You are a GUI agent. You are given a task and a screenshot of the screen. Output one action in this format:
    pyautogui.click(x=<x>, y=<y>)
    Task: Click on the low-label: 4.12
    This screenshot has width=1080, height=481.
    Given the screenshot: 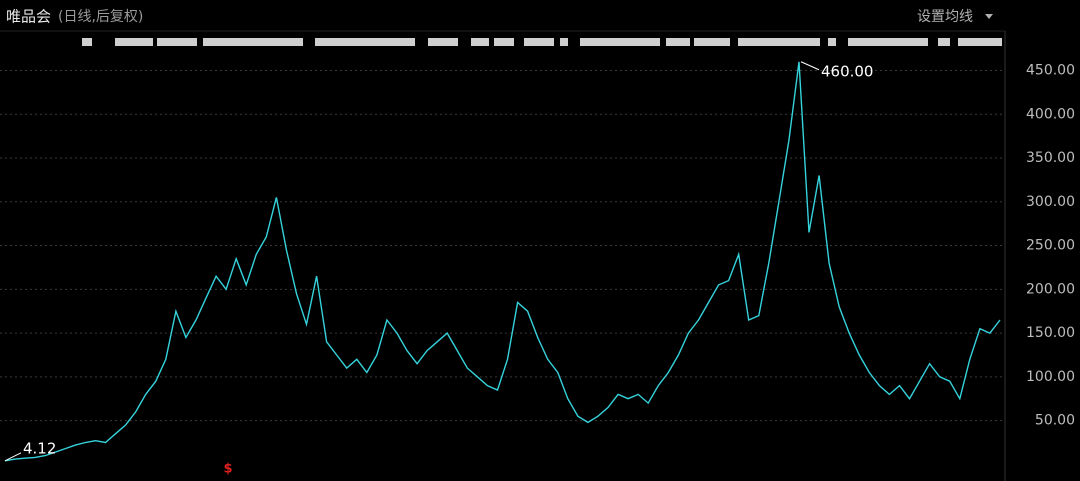 What is the action you would take?
    pyautogui.click(x=39, y=448)
    